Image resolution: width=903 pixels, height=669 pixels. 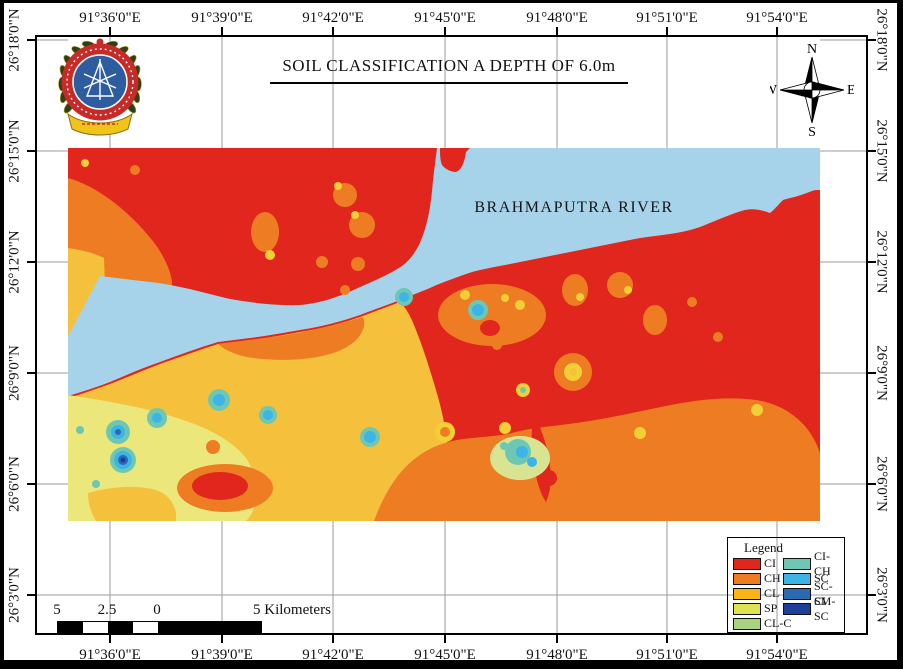 What do you see at coordinates (445, 655) in the screenshot?
I see `axis-label-bottom-3: 91°45'0"E` at bounding box center [445, 655].